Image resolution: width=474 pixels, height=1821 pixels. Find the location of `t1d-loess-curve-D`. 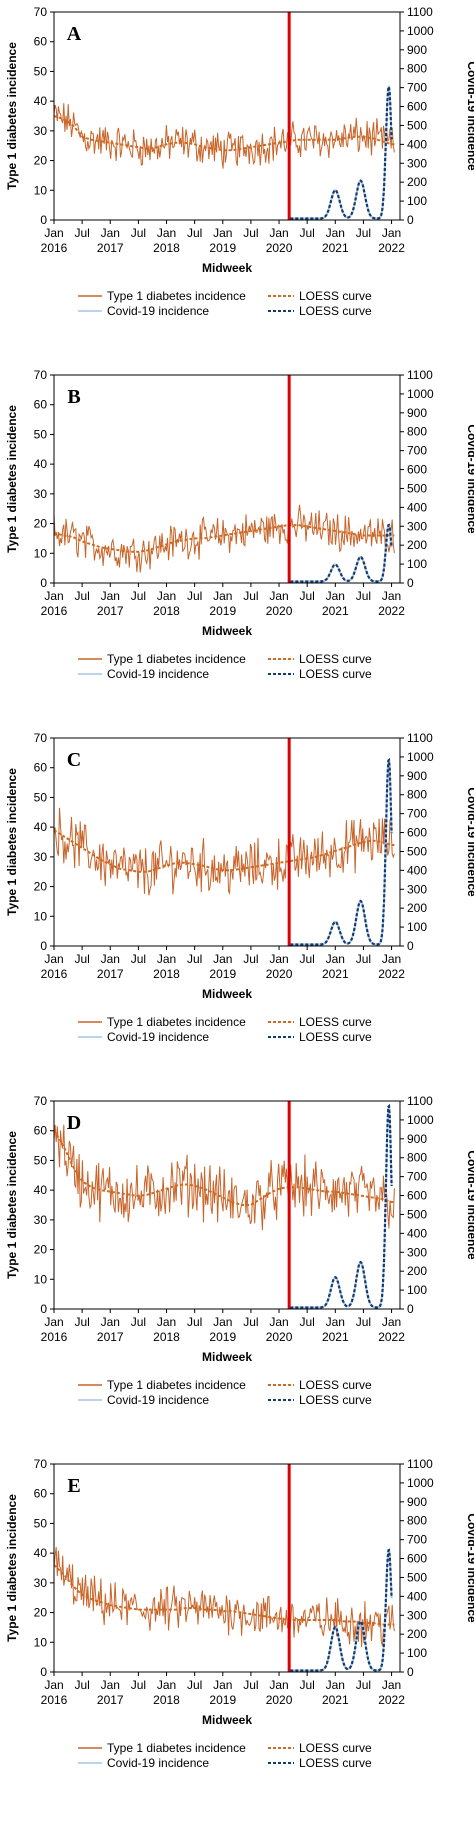

t1d-loess-curve-D is located at coordinates (224, 1168).